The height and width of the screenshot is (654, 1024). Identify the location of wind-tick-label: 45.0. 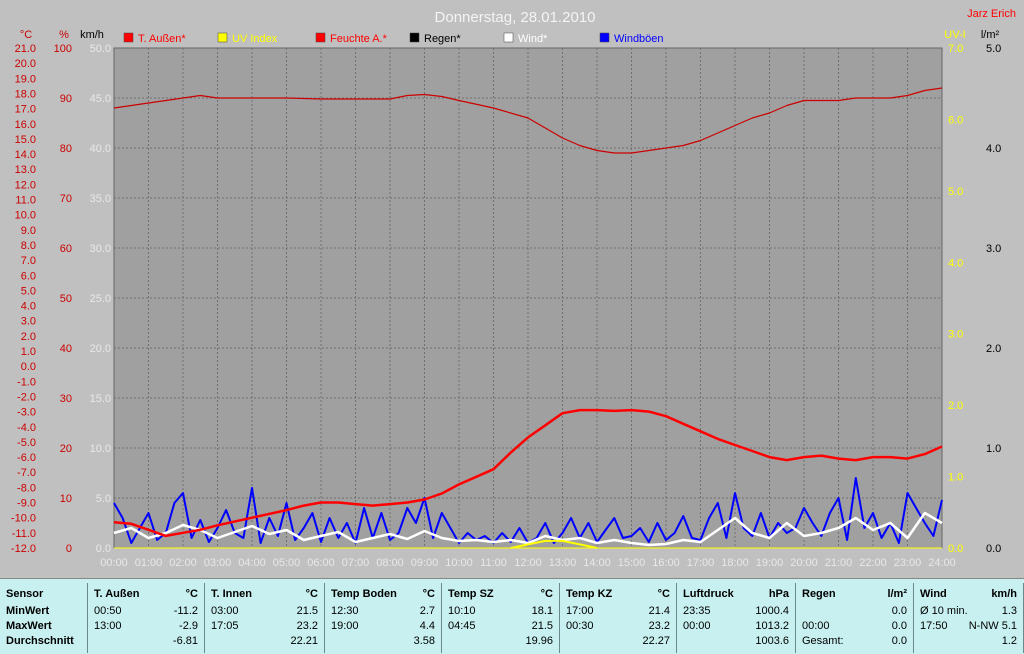
(100, 99).